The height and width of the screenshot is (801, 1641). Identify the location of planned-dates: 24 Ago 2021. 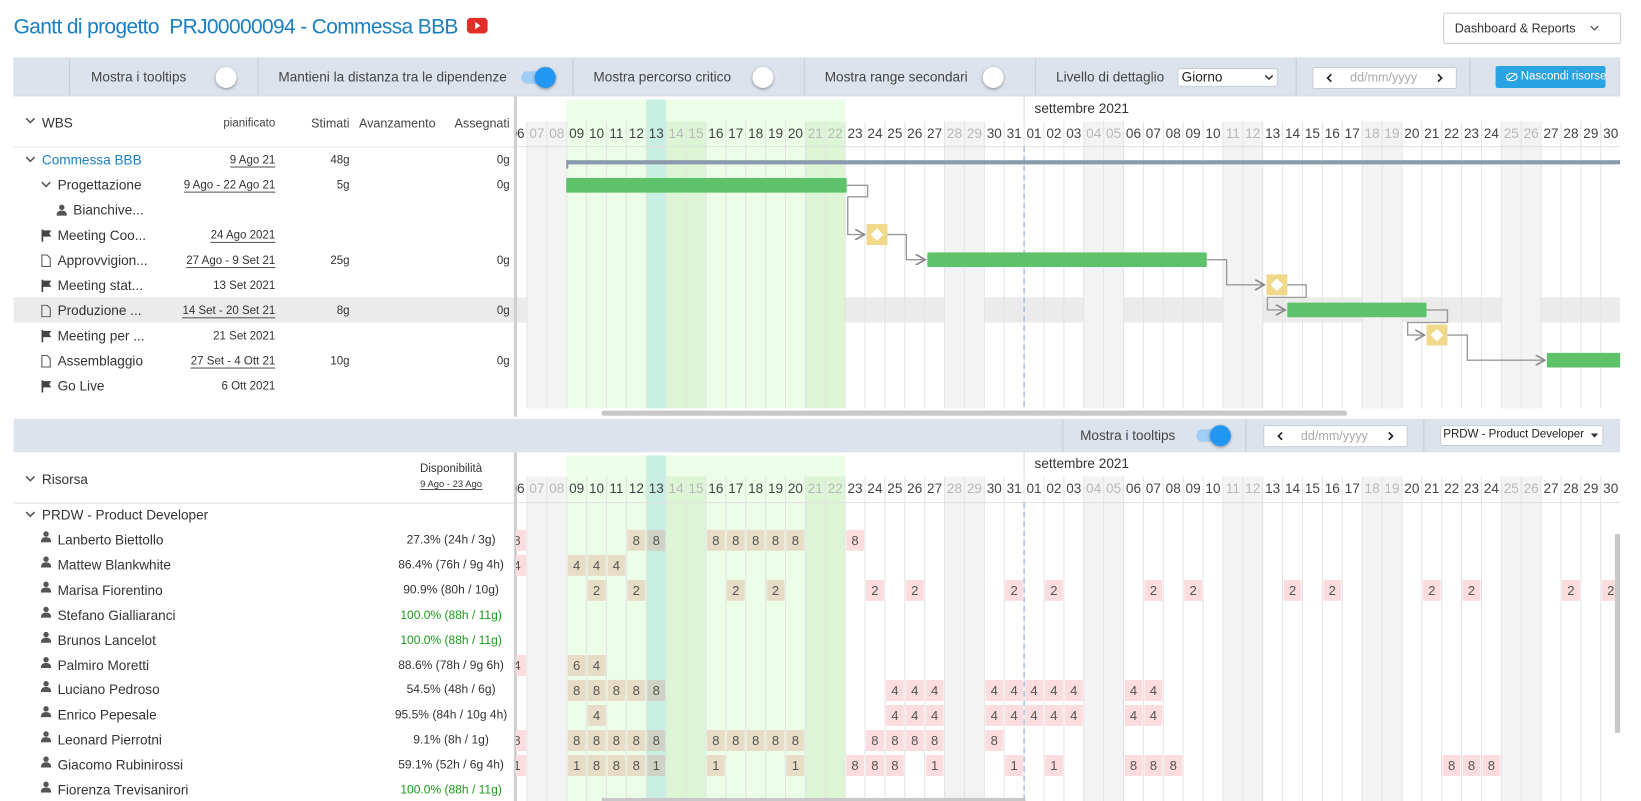
(216, 235).